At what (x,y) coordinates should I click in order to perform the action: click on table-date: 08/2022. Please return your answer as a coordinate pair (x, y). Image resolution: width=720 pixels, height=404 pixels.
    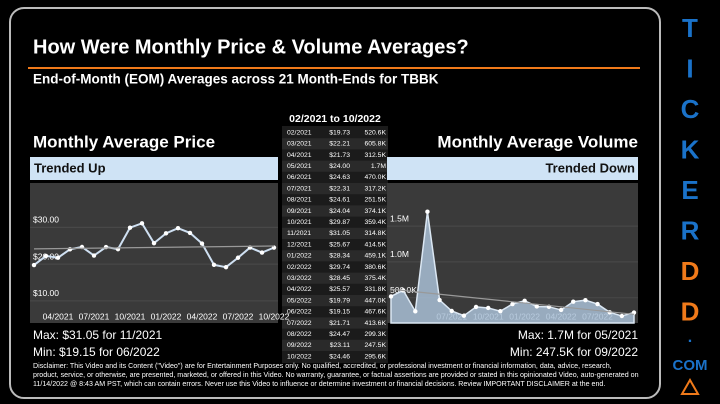
    Looking at the image, I should click on (299, 334).